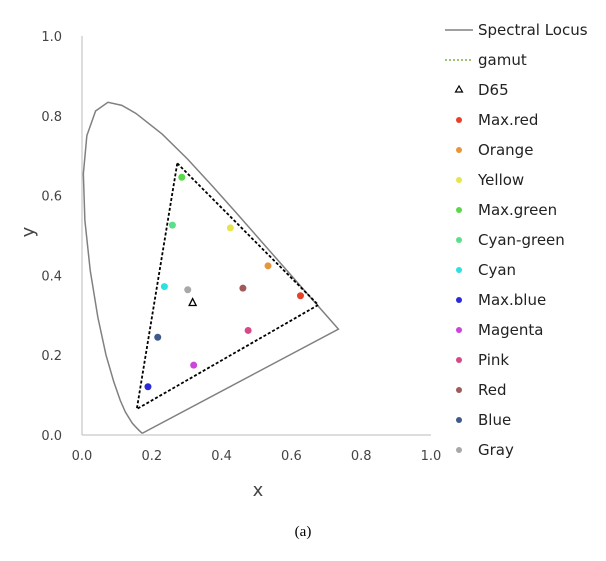 The width and height of the screenshot is (606, 561). What do you see at coordinates (459, 150) in the screenshot?
I see `legend-marker-orange` at bounding box center [459, 150].